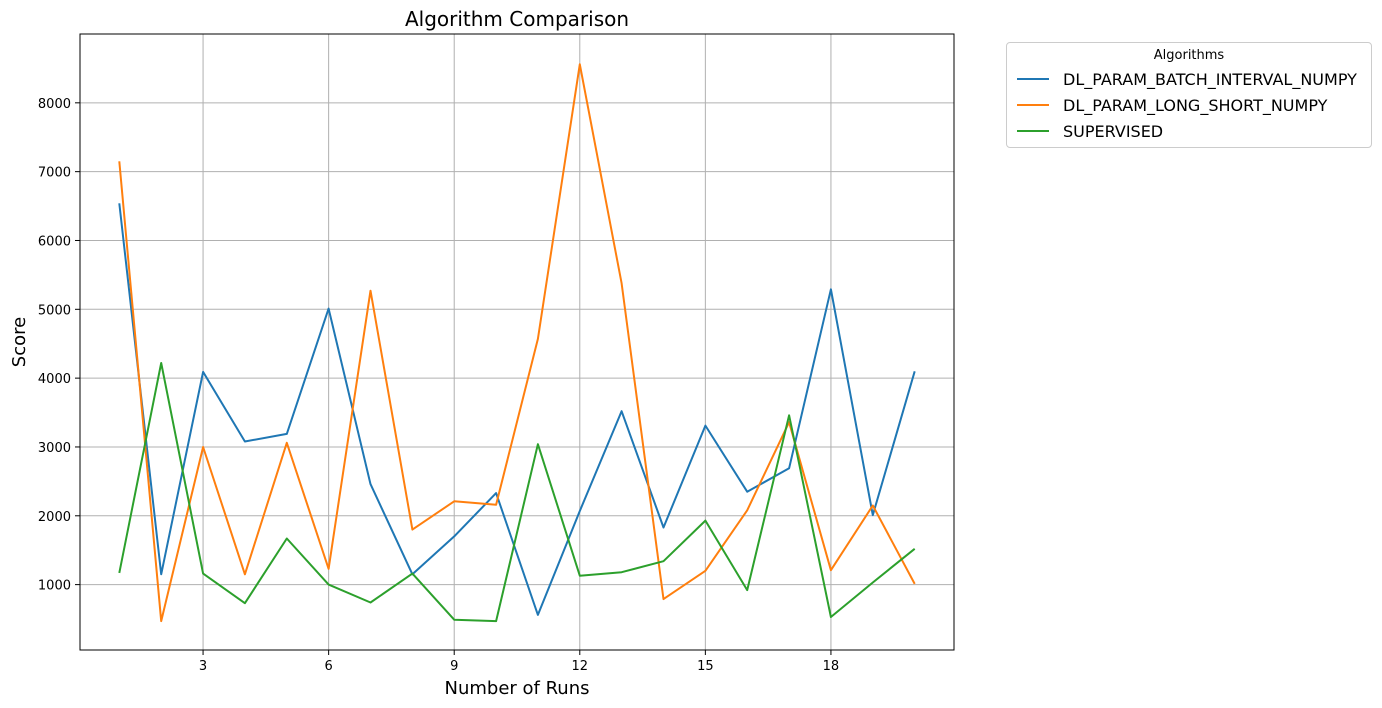 This screenshot has width=1382, height=708. What do you see at coordinates (54, 241) in the screenshot?
I see `y-tick-label: 6000` at bounding box center [54, 241].